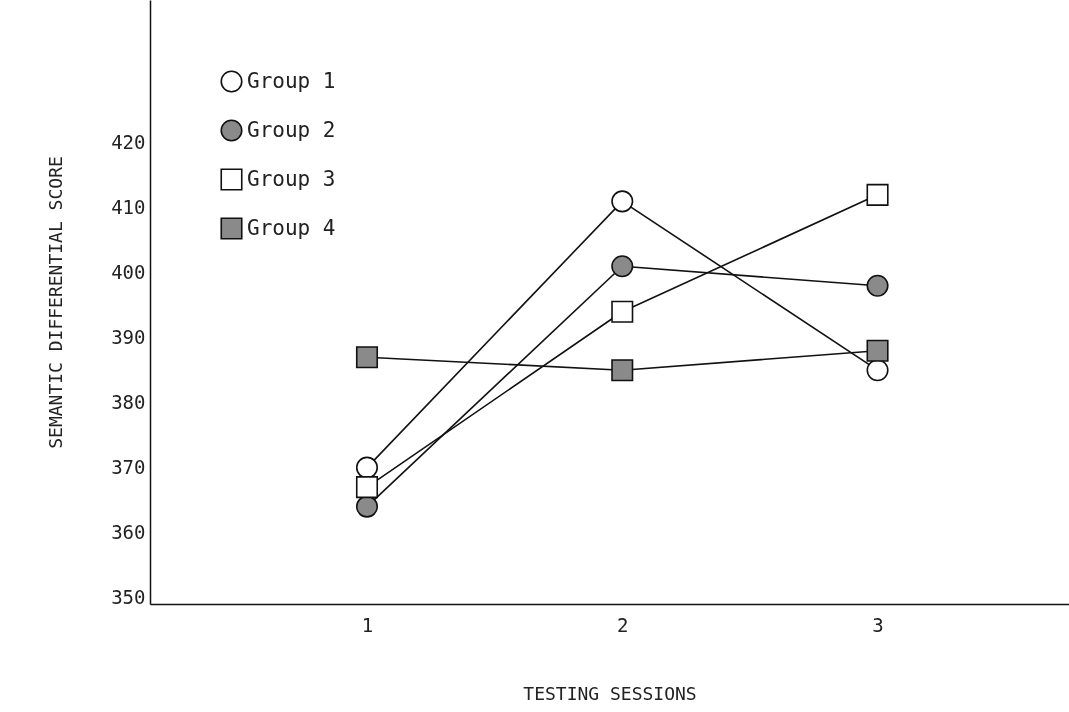 This screenshot has width=1069, height=712. What do you see at coordinates (291, 129) in the screenshot?
I see `legend-label: Group 2` at bounding box center [291, 129].